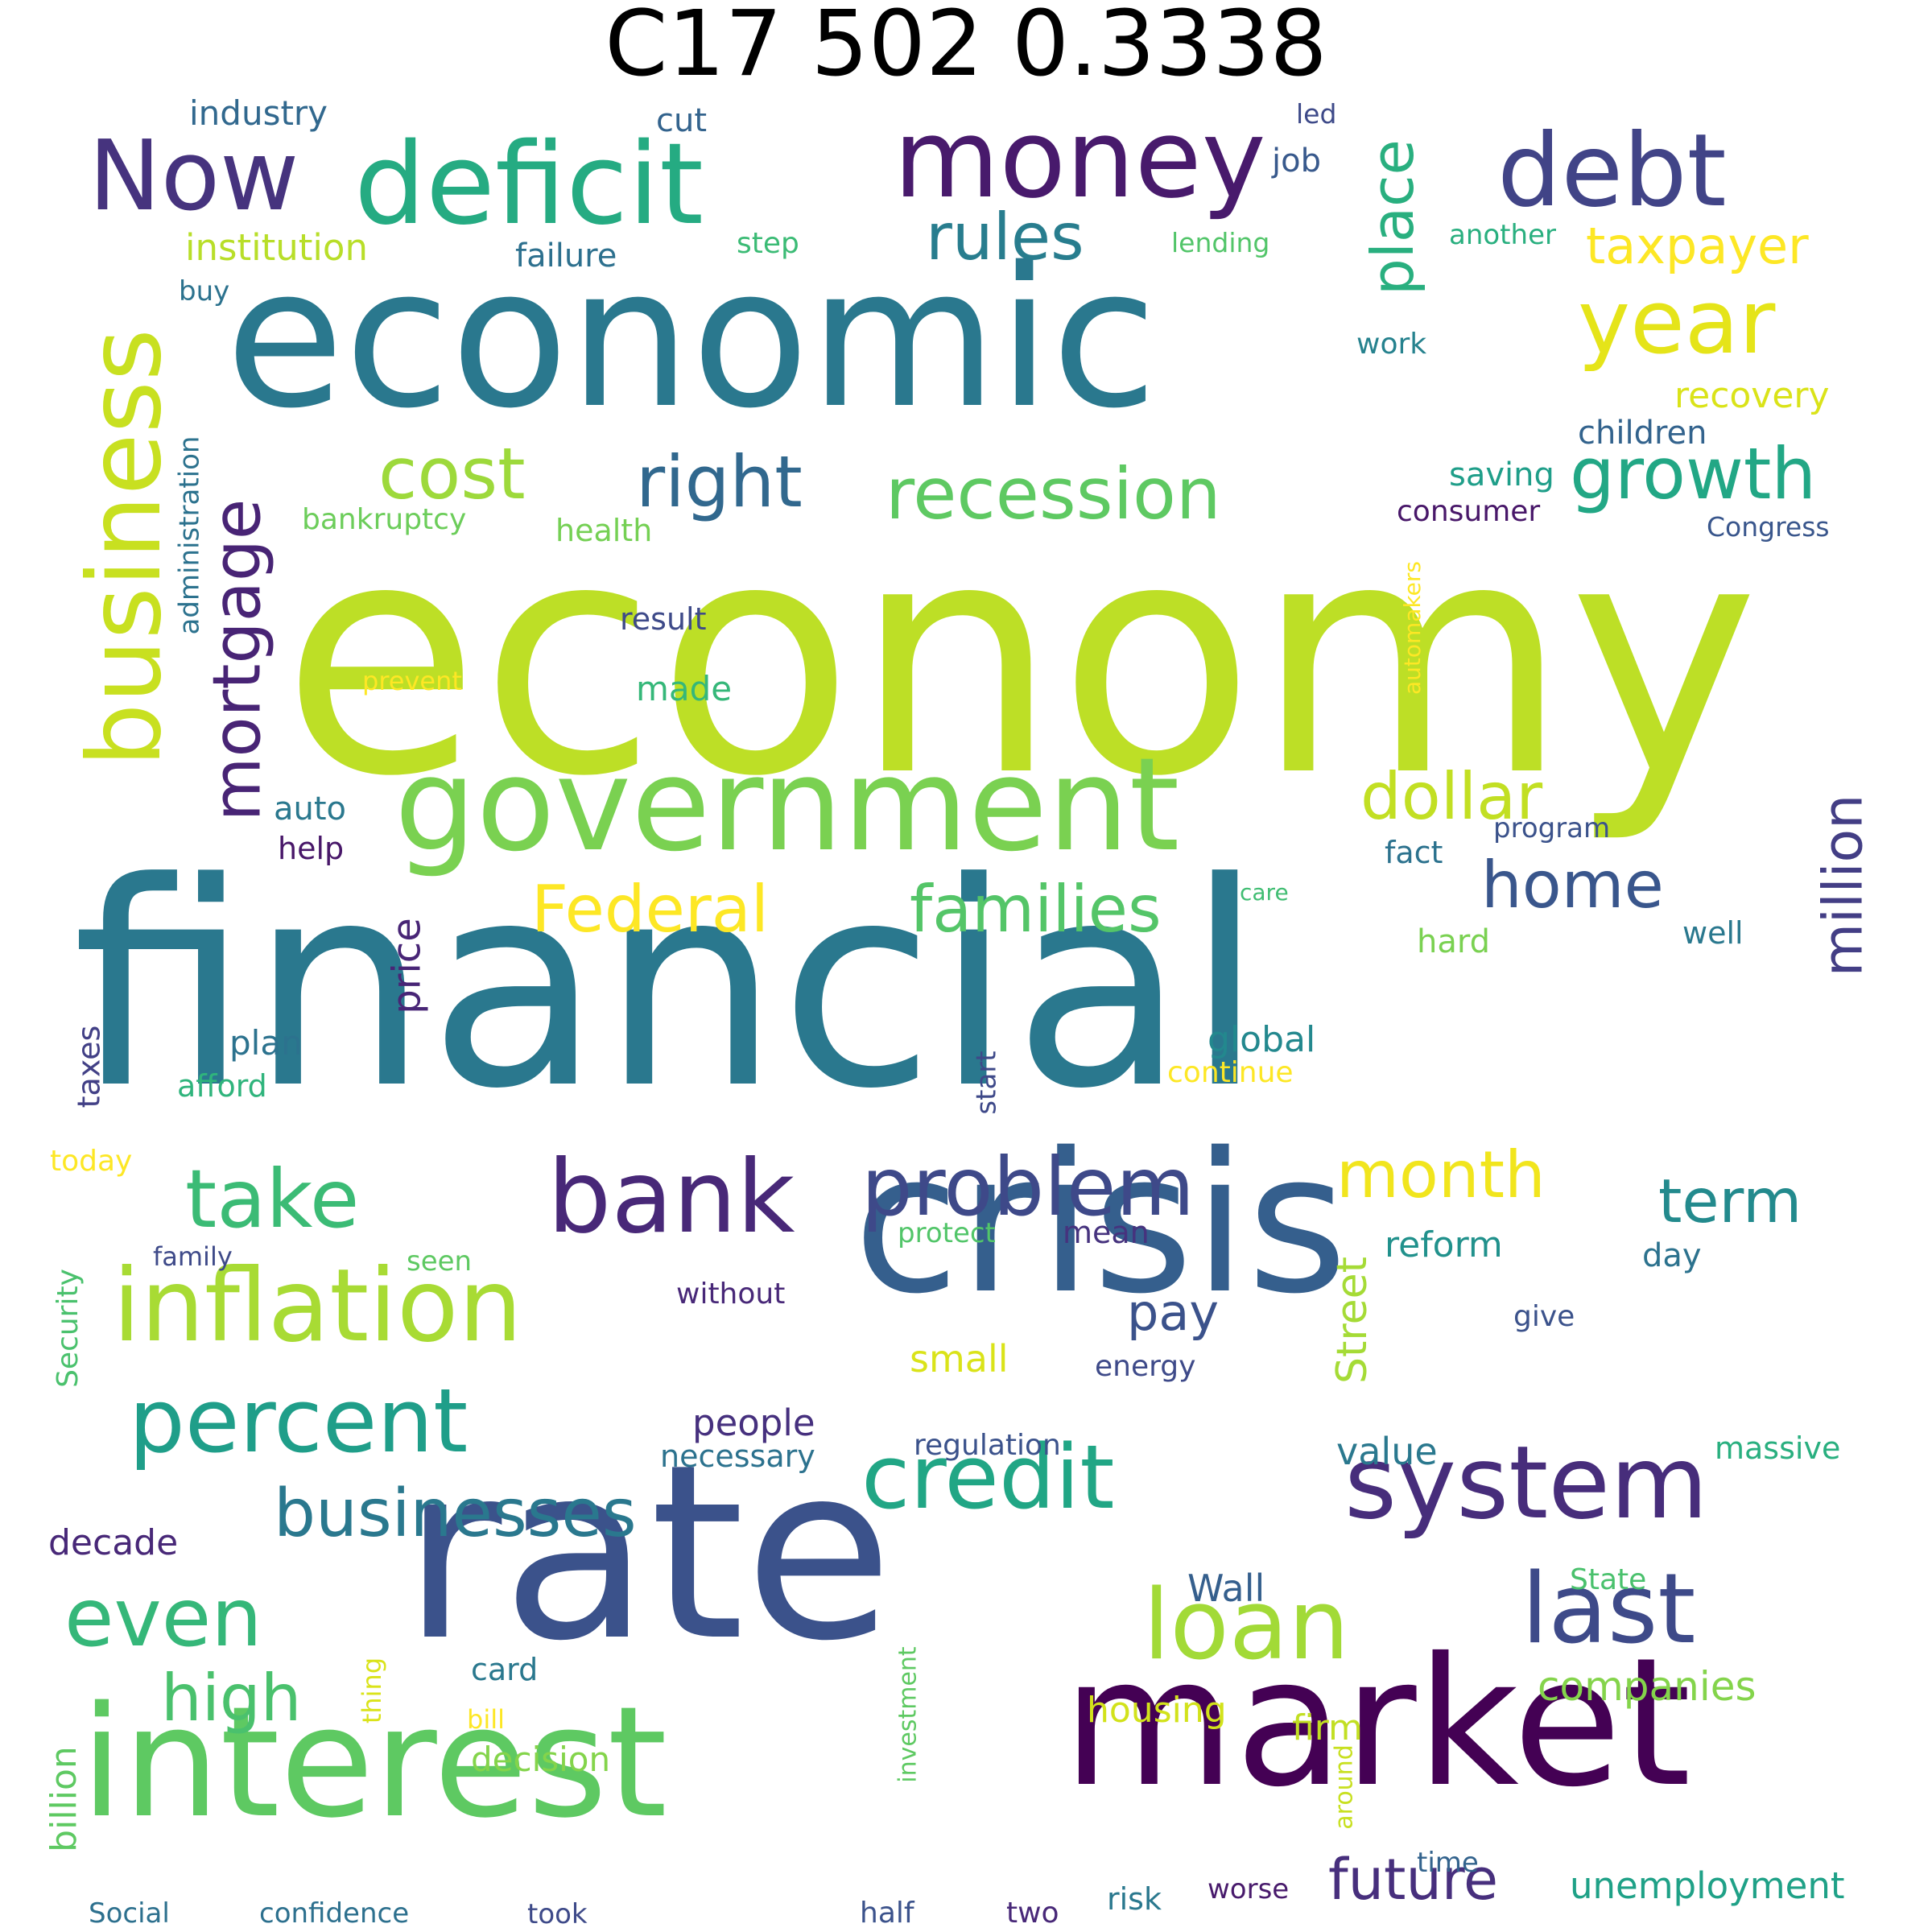 The height and width of the screenshot is (1932, 1932). I want to click on cloud-word: State, so click(1608, 1579).